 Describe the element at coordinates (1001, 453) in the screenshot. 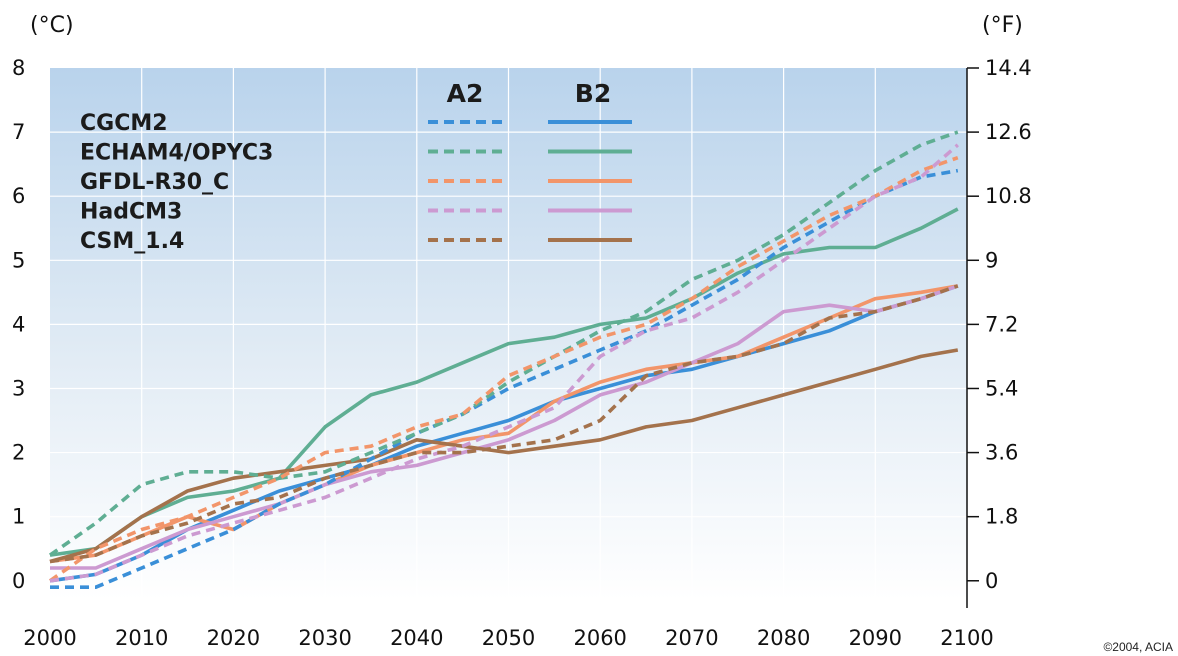

I see `y-tick-label-right: 3.6` at that location.